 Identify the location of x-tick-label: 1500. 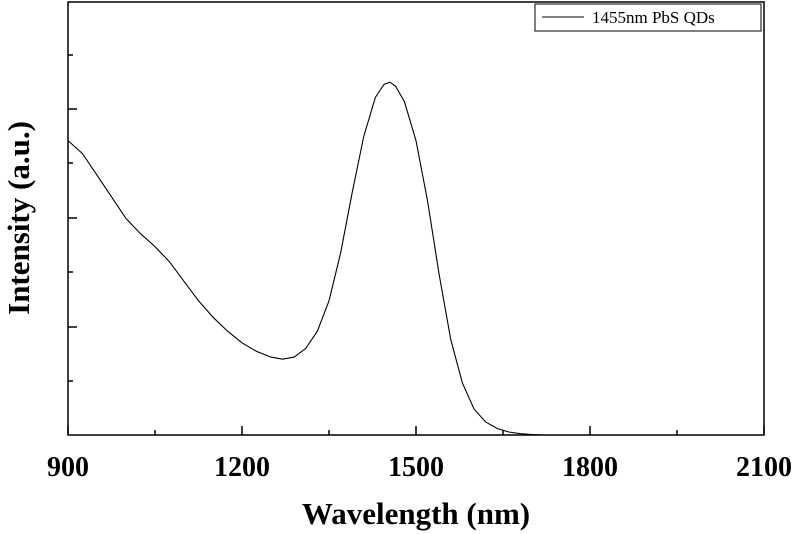
(416, 467).